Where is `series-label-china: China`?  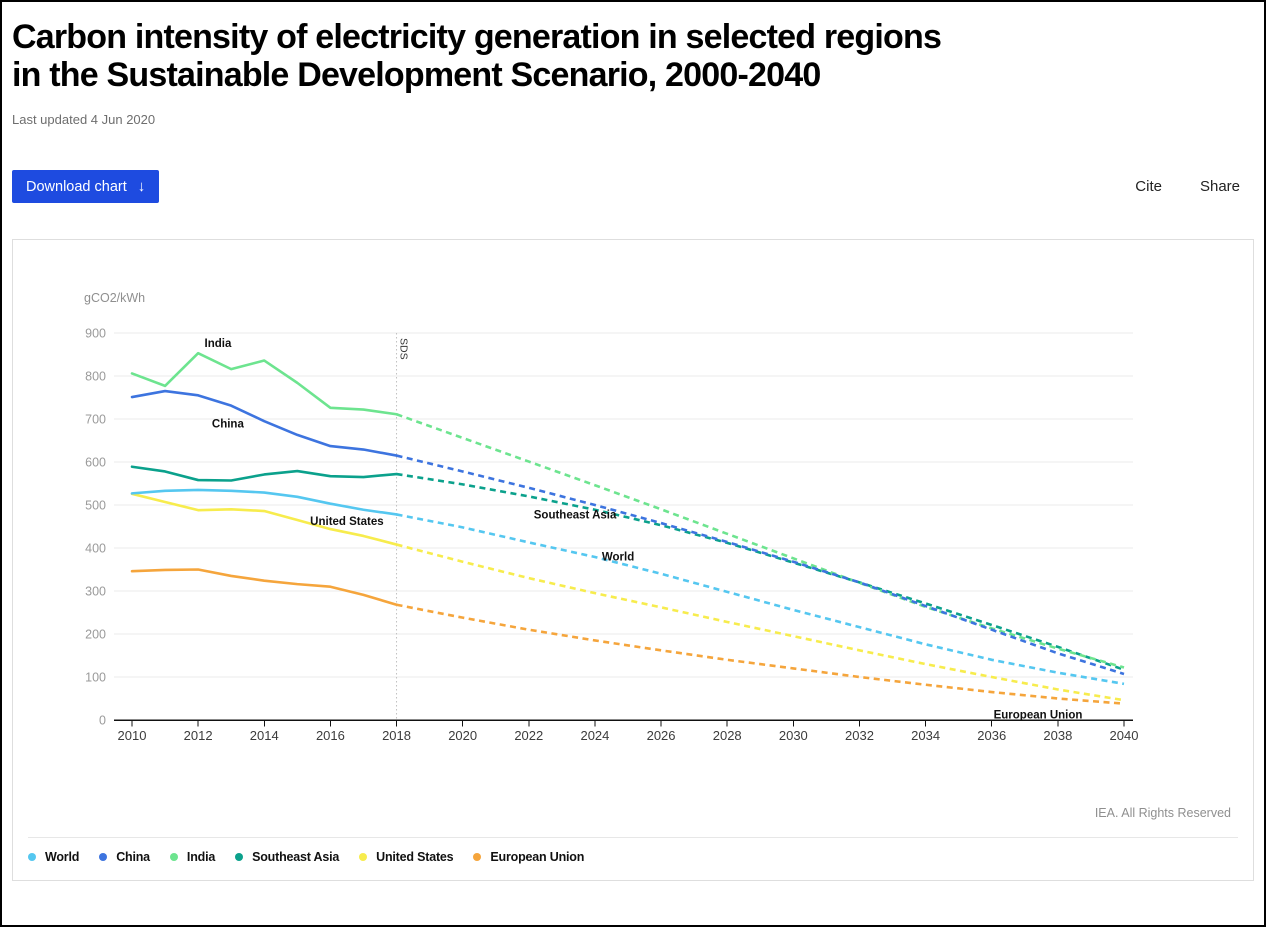
series-label-china: China is located at coordinates (228, 424).